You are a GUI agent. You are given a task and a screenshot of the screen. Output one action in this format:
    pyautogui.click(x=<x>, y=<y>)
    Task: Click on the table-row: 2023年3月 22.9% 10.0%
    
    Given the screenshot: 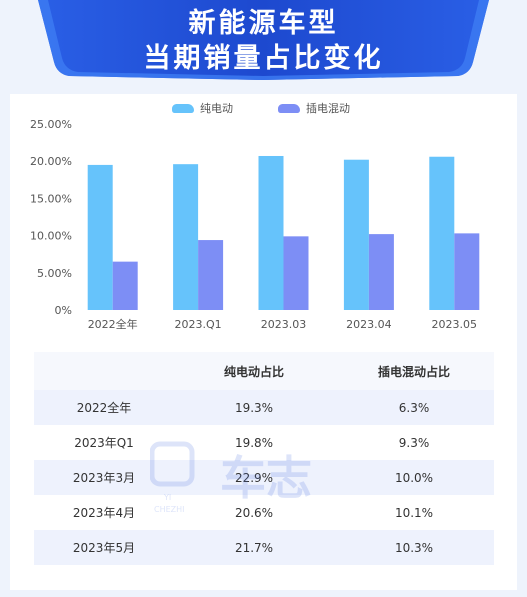 What is the action you would take?
    pyautogui.click(x=264, y=477)
    